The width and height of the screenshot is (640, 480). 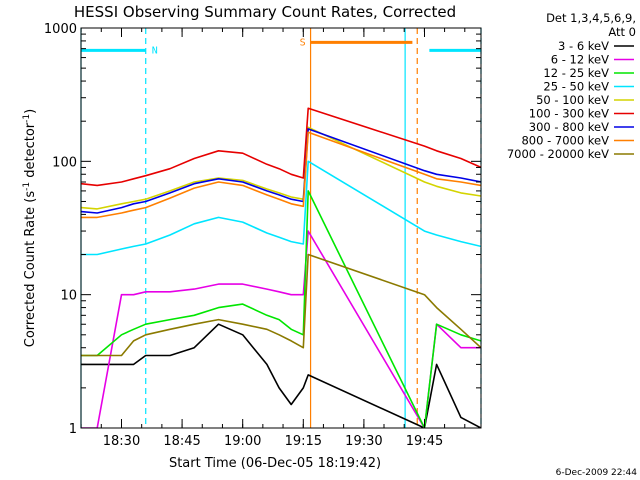 What do you see at coordinates (576, 87) in the screenshot?
I see `legend-entry-label-3: 25 - 50 keV` at bounding box center [576, 87].